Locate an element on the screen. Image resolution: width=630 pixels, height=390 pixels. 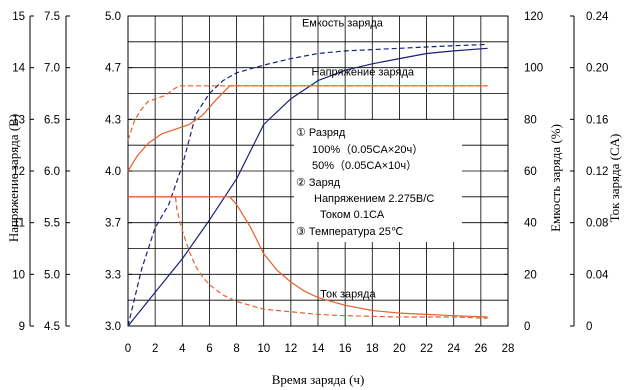
x-tick-label: 18 is located at coordinates (372, 349).